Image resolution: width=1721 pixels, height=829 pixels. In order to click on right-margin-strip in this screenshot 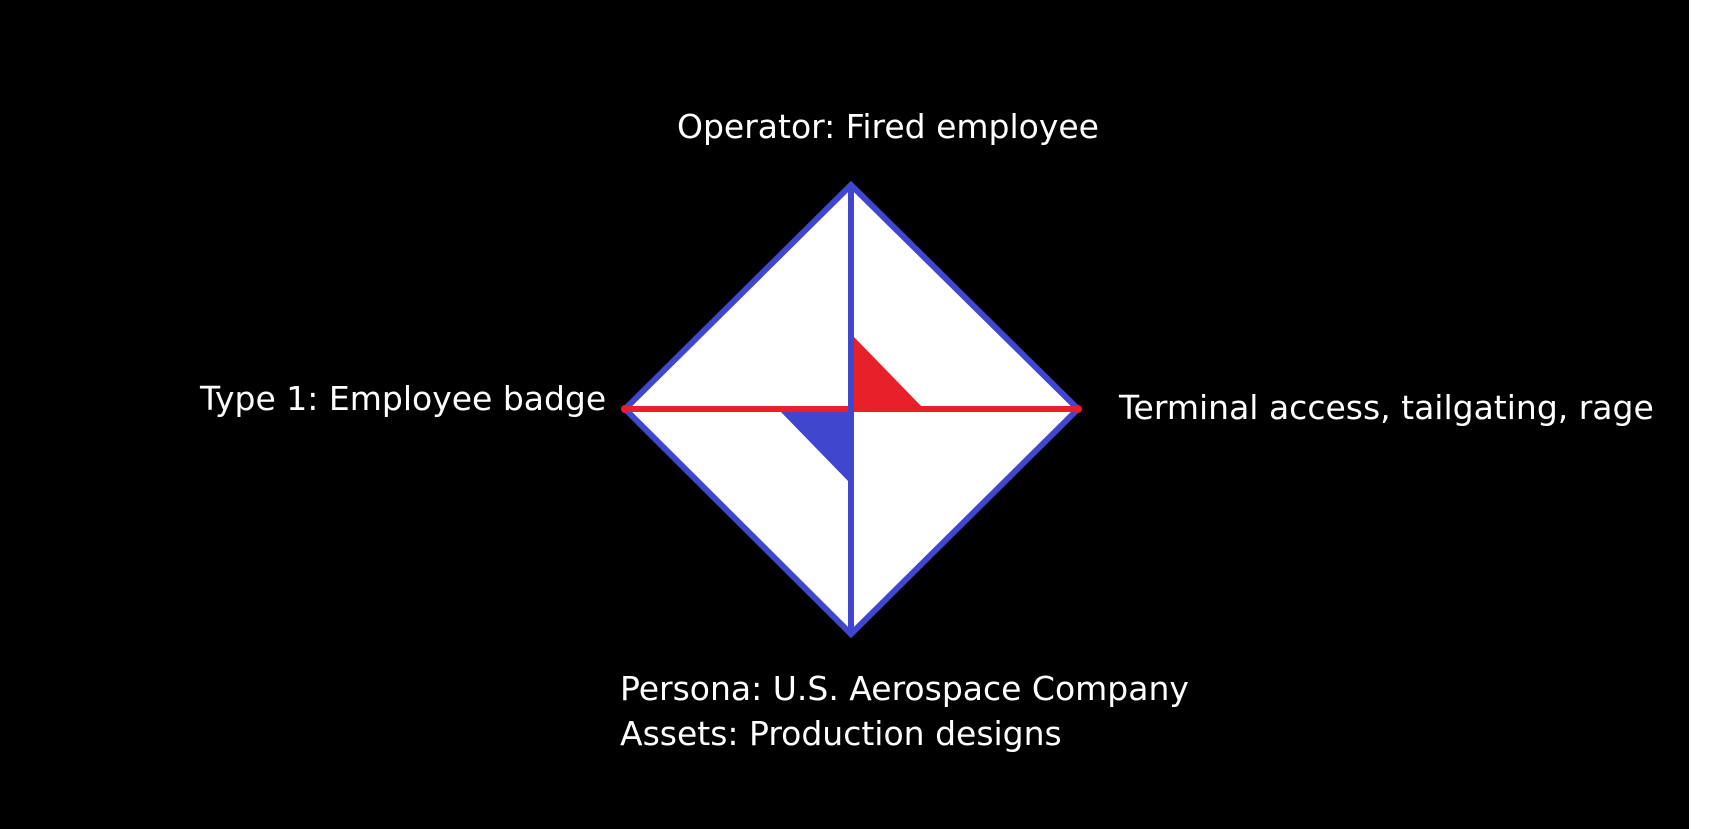, I will do `click(1705, 414)`.